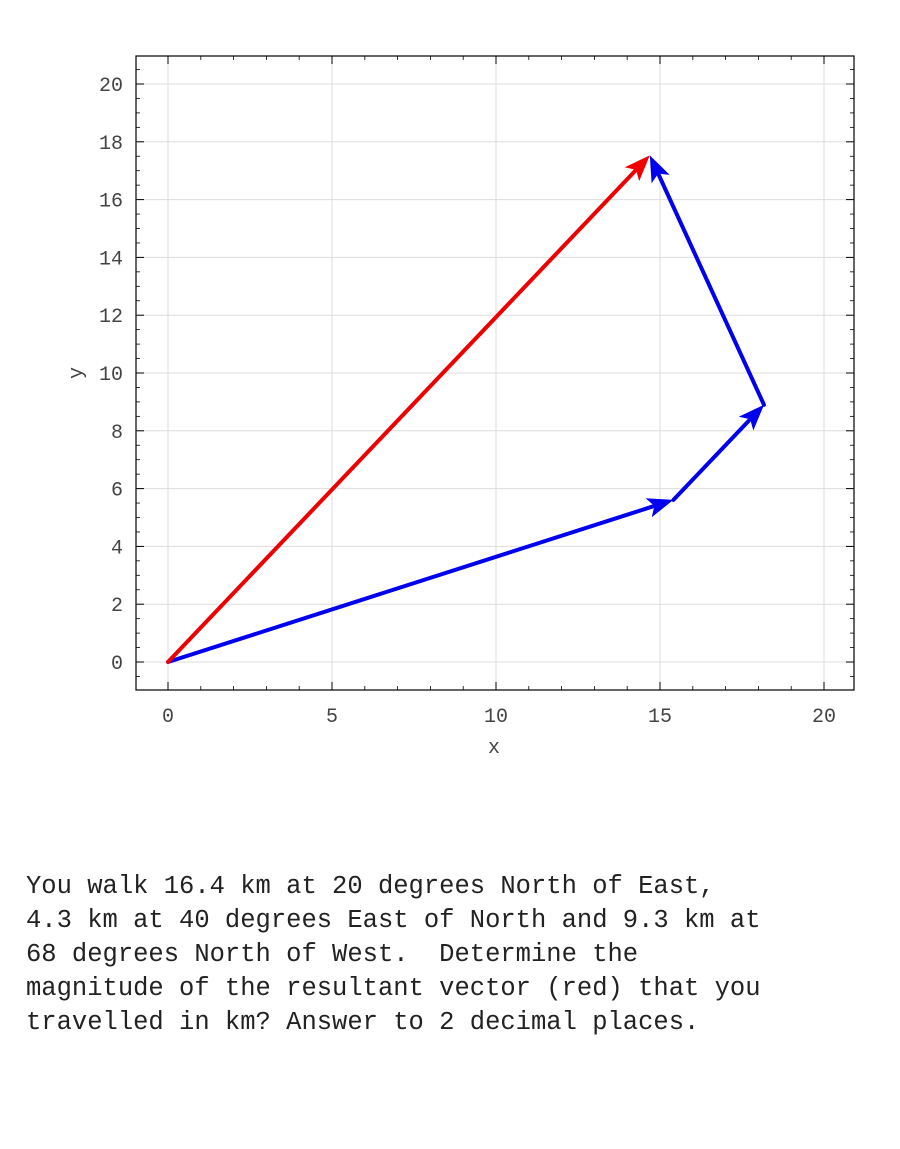 The height and width of the screenshot is (1149, 900). What do you see at coordinates (637, 168) in the screenshot?
I see `vector-4-arrowhead` at bounding box center [637, 168].